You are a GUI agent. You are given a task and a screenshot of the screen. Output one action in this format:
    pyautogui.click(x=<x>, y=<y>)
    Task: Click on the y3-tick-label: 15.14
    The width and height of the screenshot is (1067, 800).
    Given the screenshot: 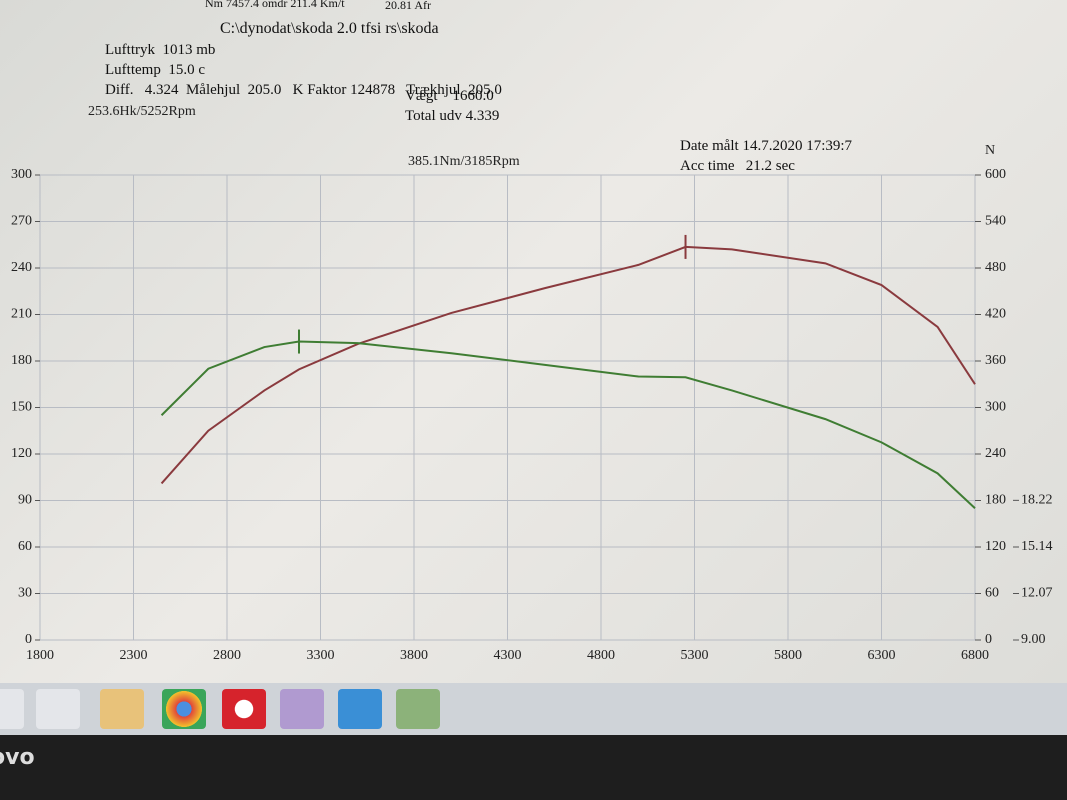 What is the action you would take?
    pyautogui.click(x=1037, y=546)
    